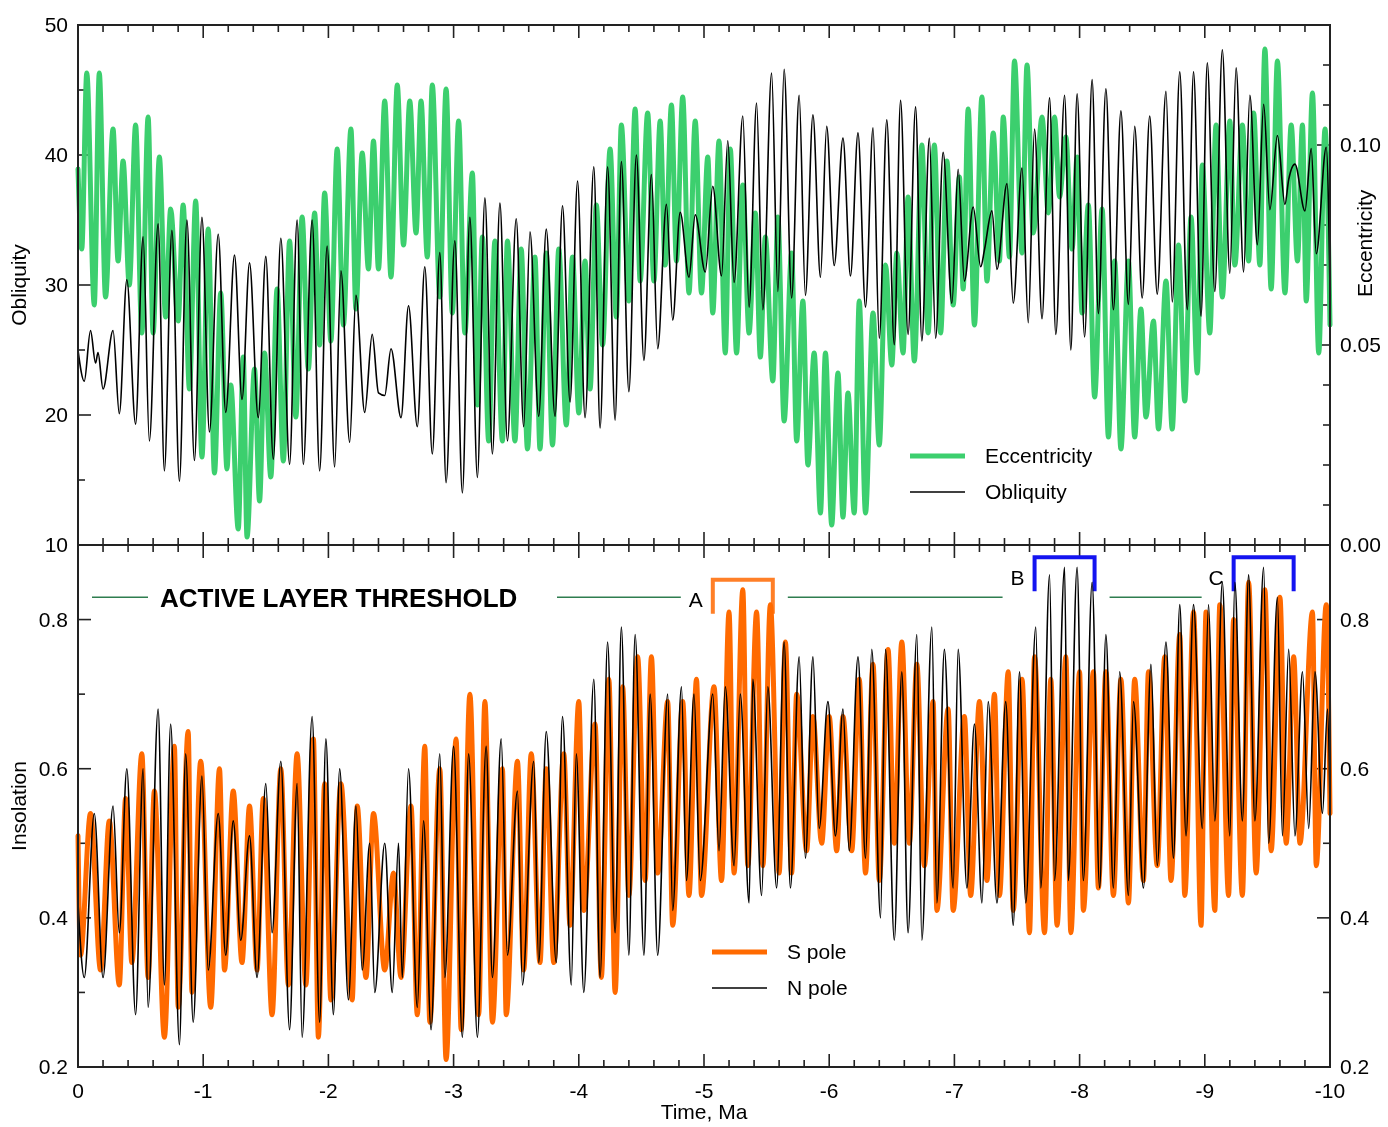 Image resolution: width=1388 pixels, height=1127 pixels. I want to click on legend-label: Eccentricity, so click(1039, 456).